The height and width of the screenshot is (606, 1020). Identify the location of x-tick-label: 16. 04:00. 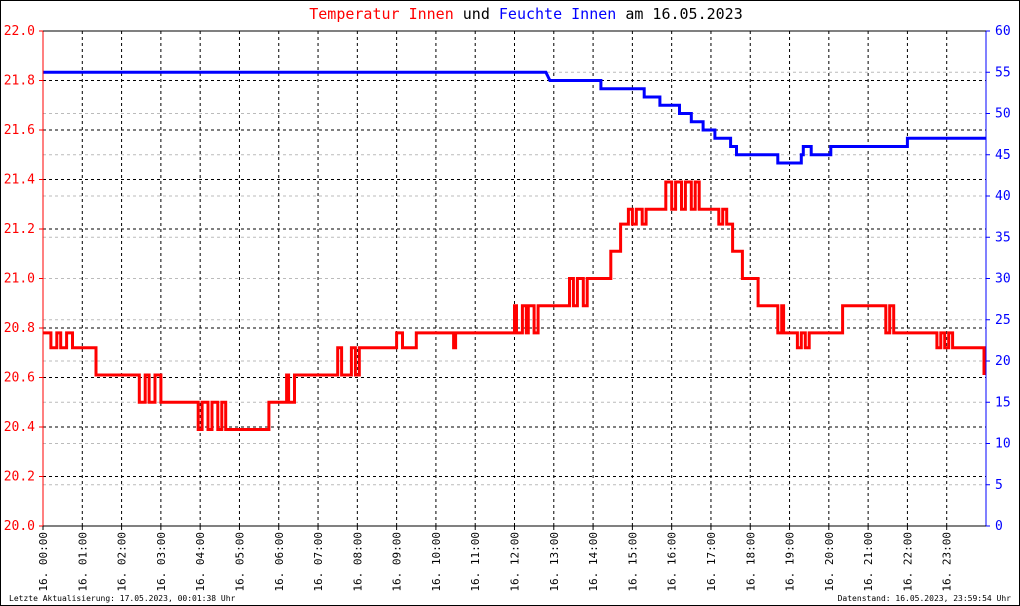
(200, 562).